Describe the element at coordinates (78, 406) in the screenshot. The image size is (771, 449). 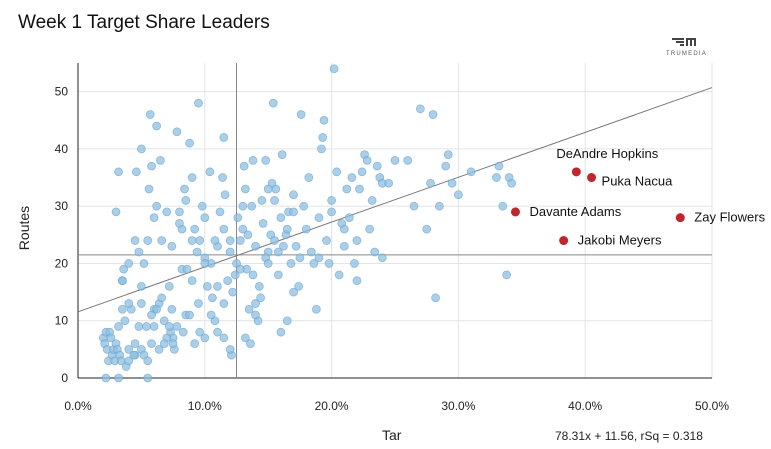
I see `x-tick-label: 0.0%` at that location.